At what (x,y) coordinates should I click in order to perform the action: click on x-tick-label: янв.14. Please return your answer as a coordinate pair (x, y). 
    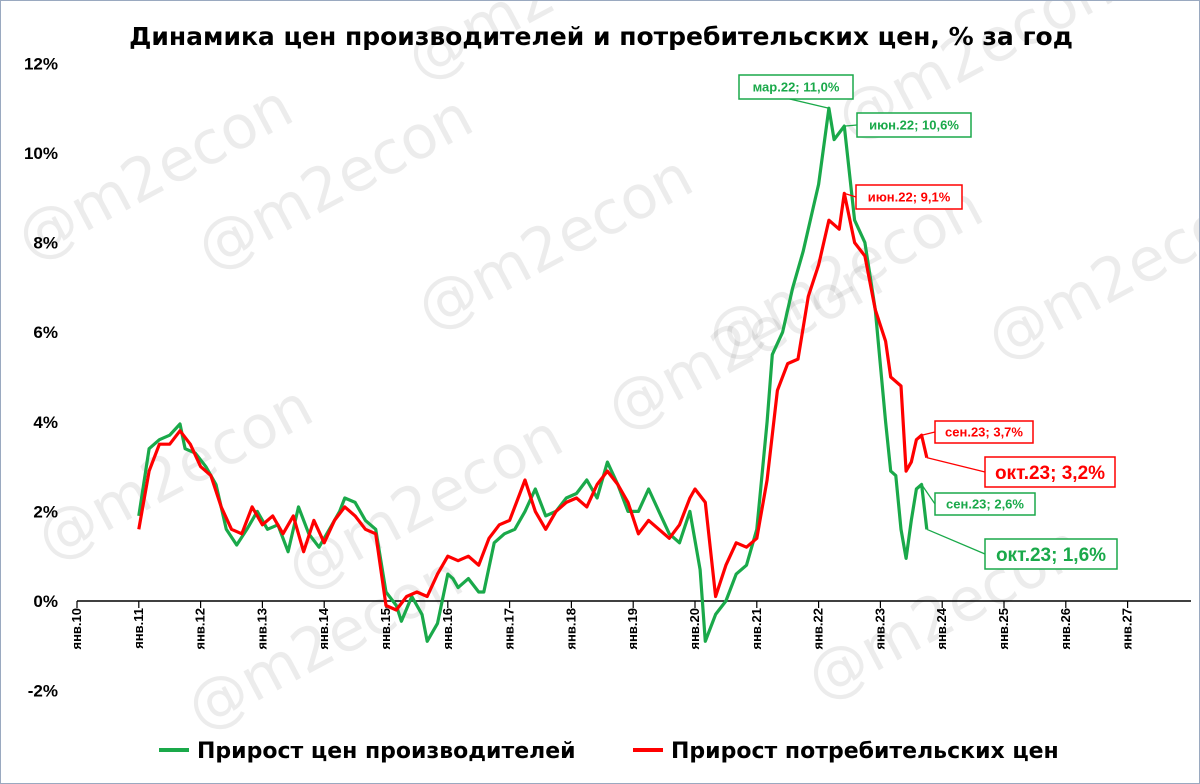
    Looking at the image, I should click on (323, 628).